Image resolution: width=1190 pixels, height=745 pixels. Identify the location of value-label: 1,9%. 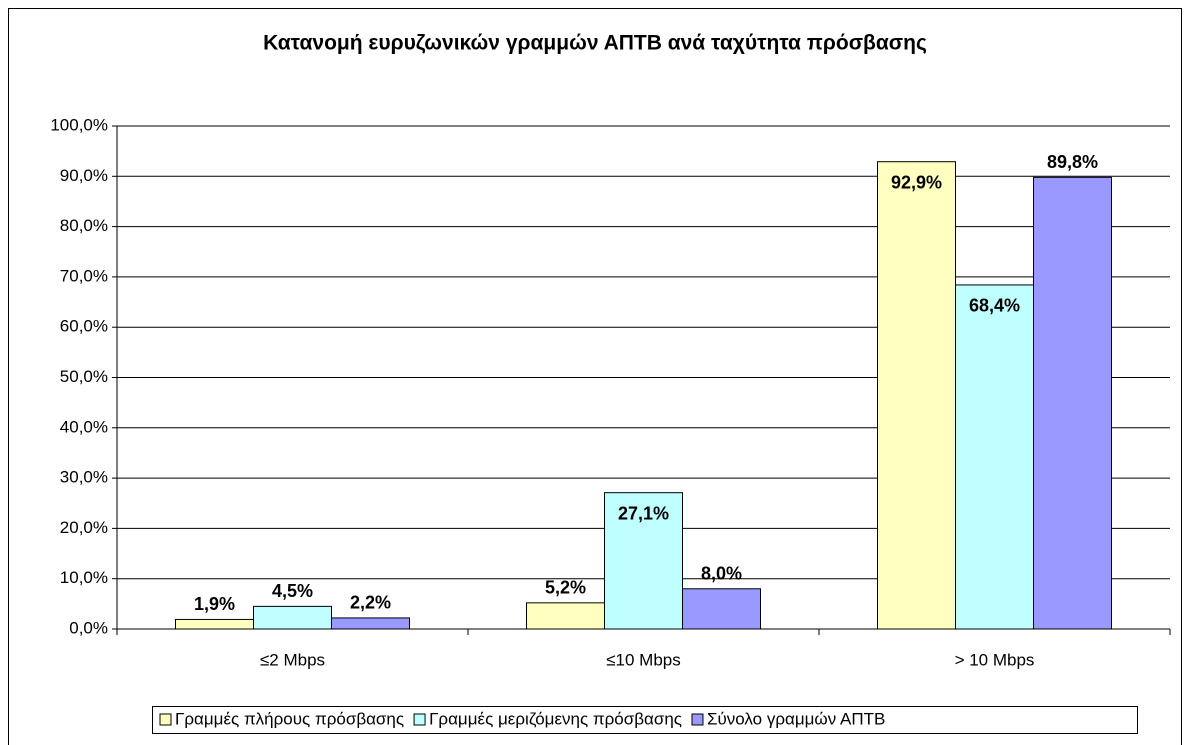
(214, 604).